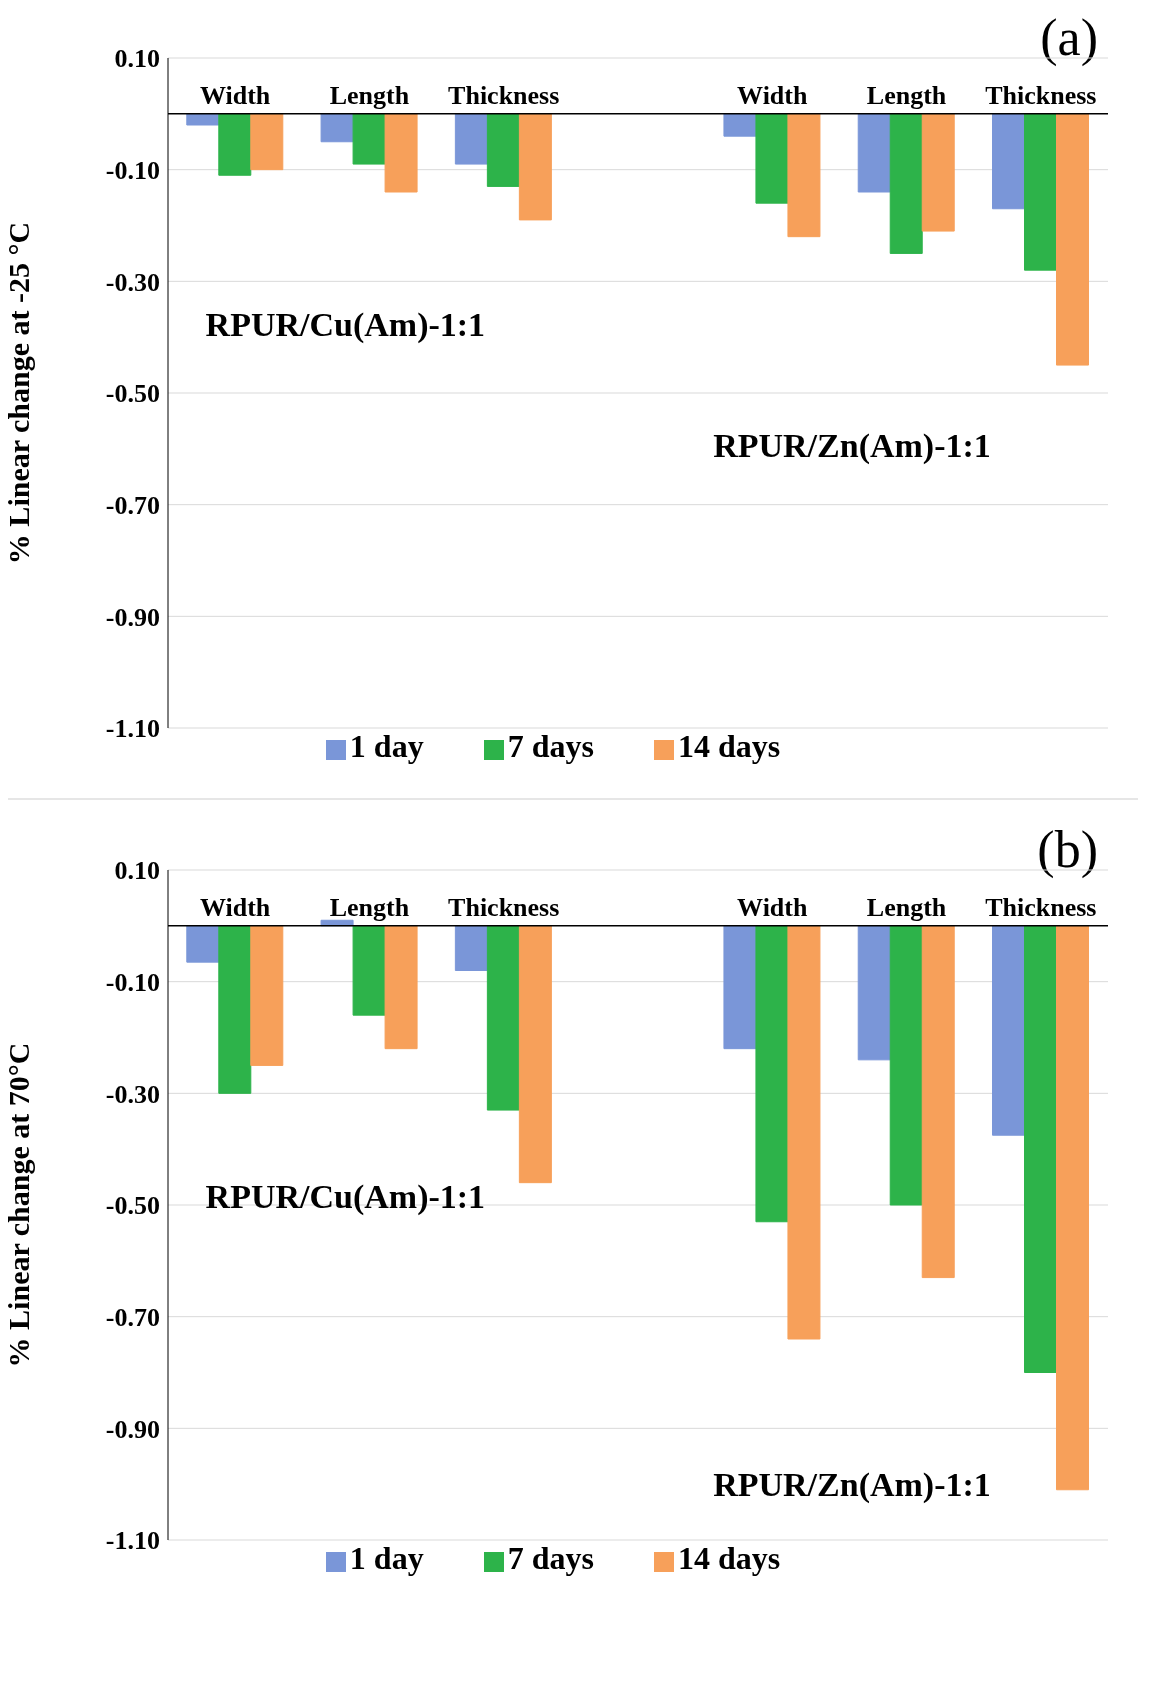 The height and width of the screenshot is (1690, 1161). What do you see at coordinates (18, 393) in the screenshot?
I see `y-axis-title: % Linear change at -25 °C` at bounding box center [18, 393].